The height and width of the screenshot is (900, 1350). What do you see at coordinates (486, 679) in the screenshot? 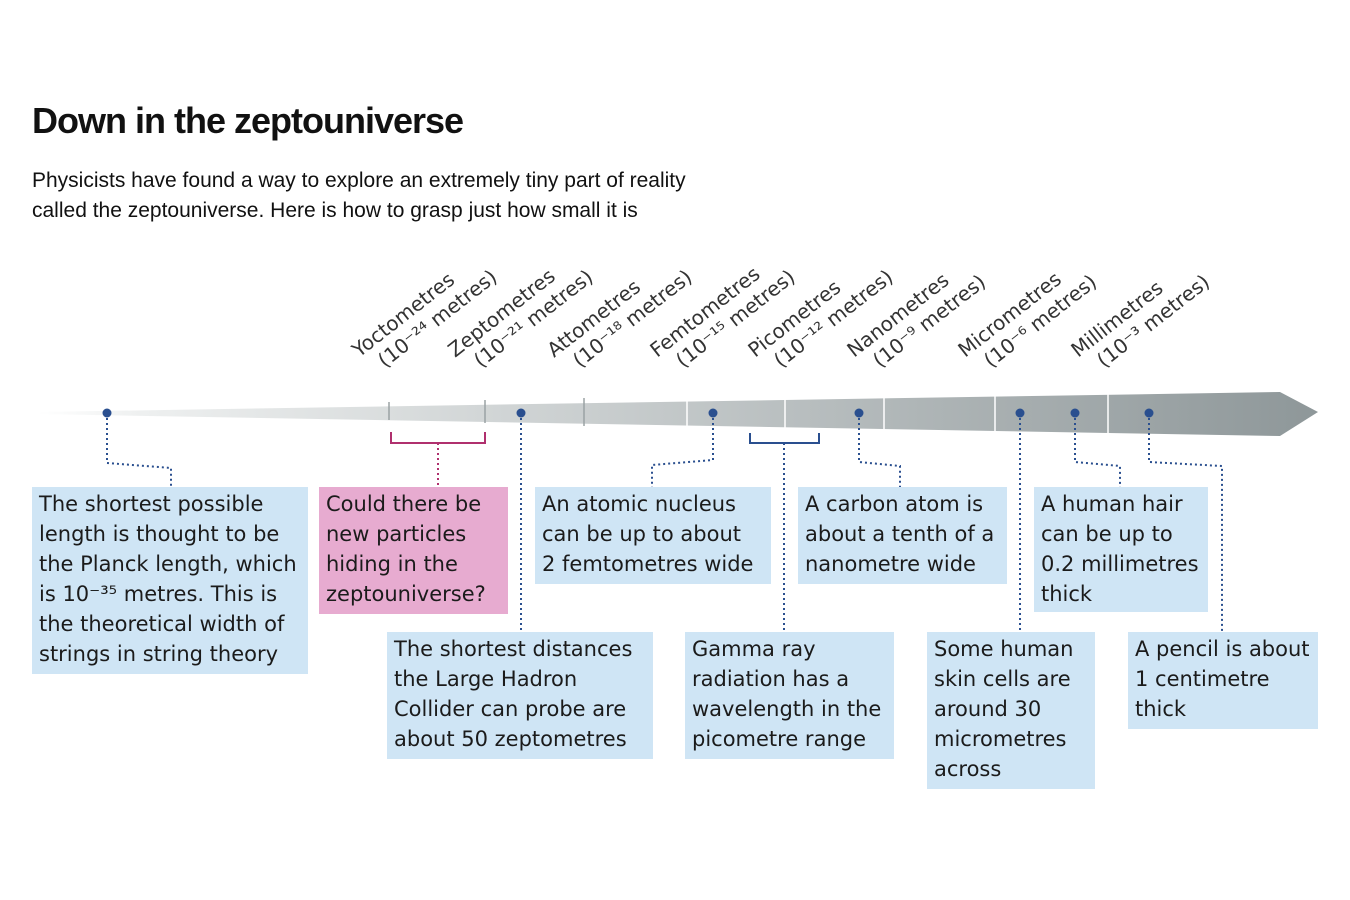
I see `callout-line: the Large Hadron` at bounding box center [486, 679].